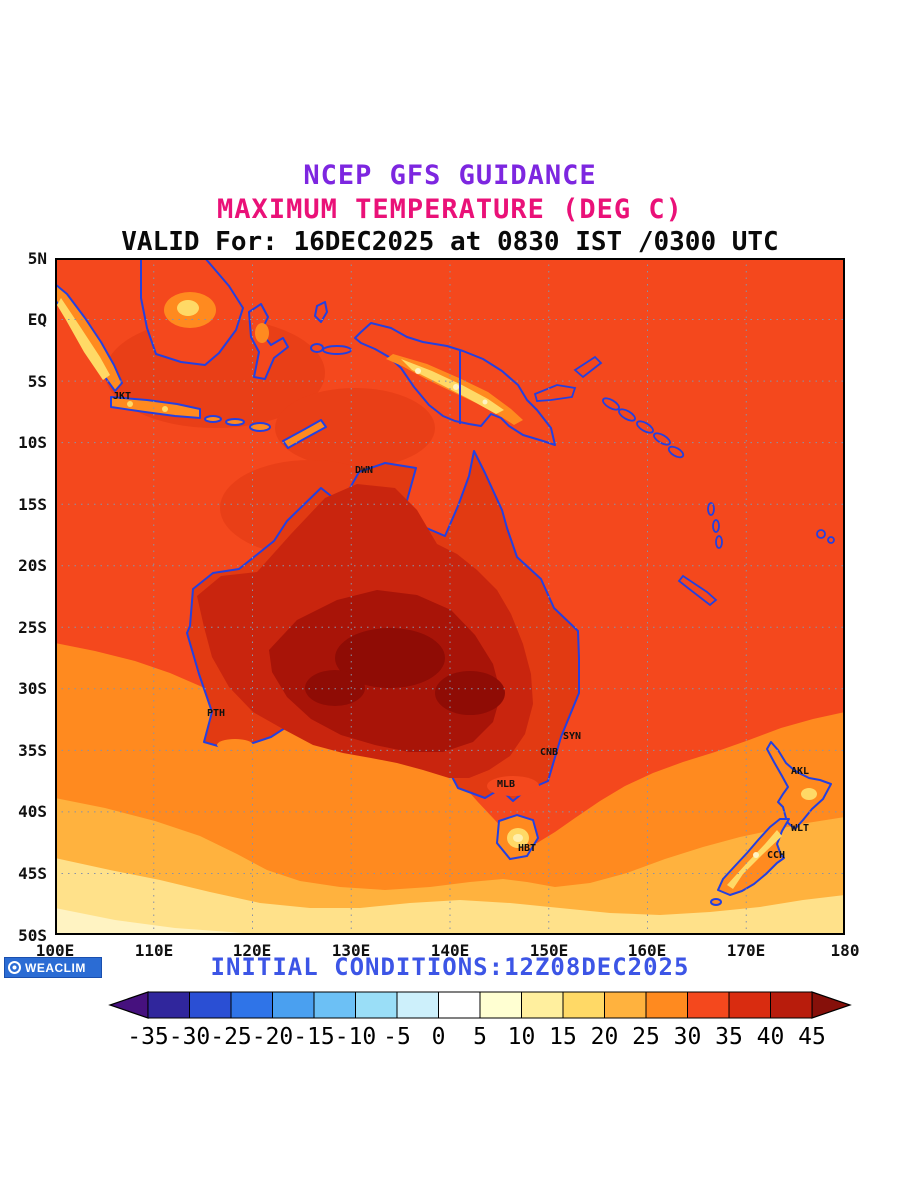  Describe the element at coordinates (364, 470) in the screenshot. I see `station-dwn: DWN` at that location.